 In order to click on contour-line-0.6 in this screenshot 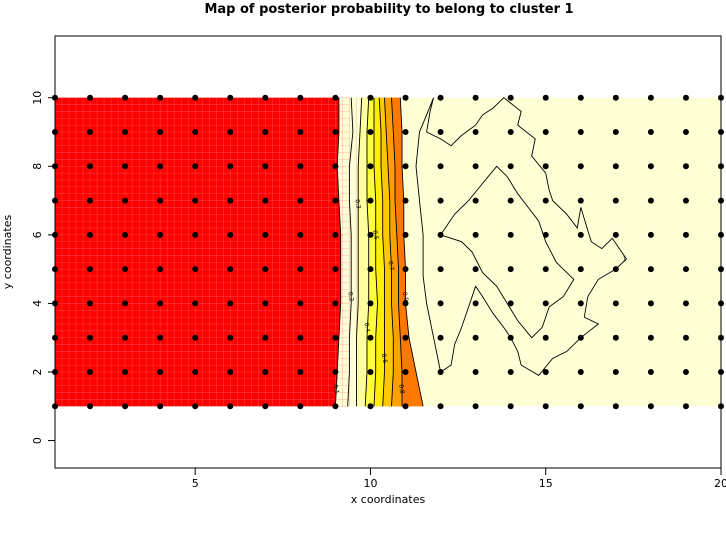, I will do `click(381, 252)`.